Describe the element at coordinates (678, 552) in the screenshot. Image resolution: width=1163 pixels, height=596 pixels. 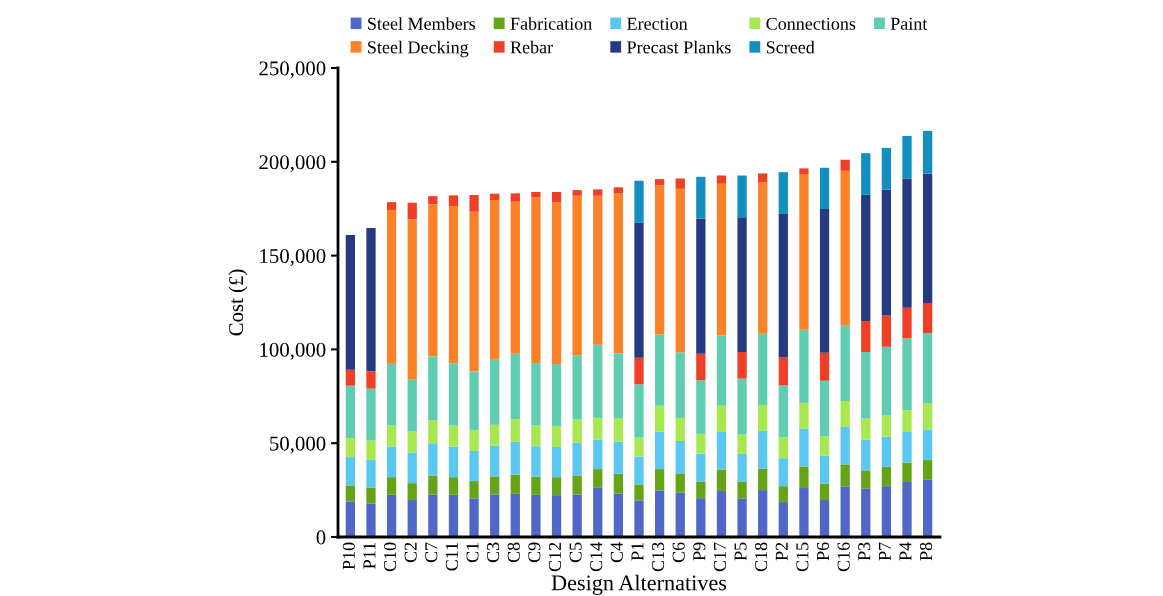
I see `x-tick-label: C6` at that location.